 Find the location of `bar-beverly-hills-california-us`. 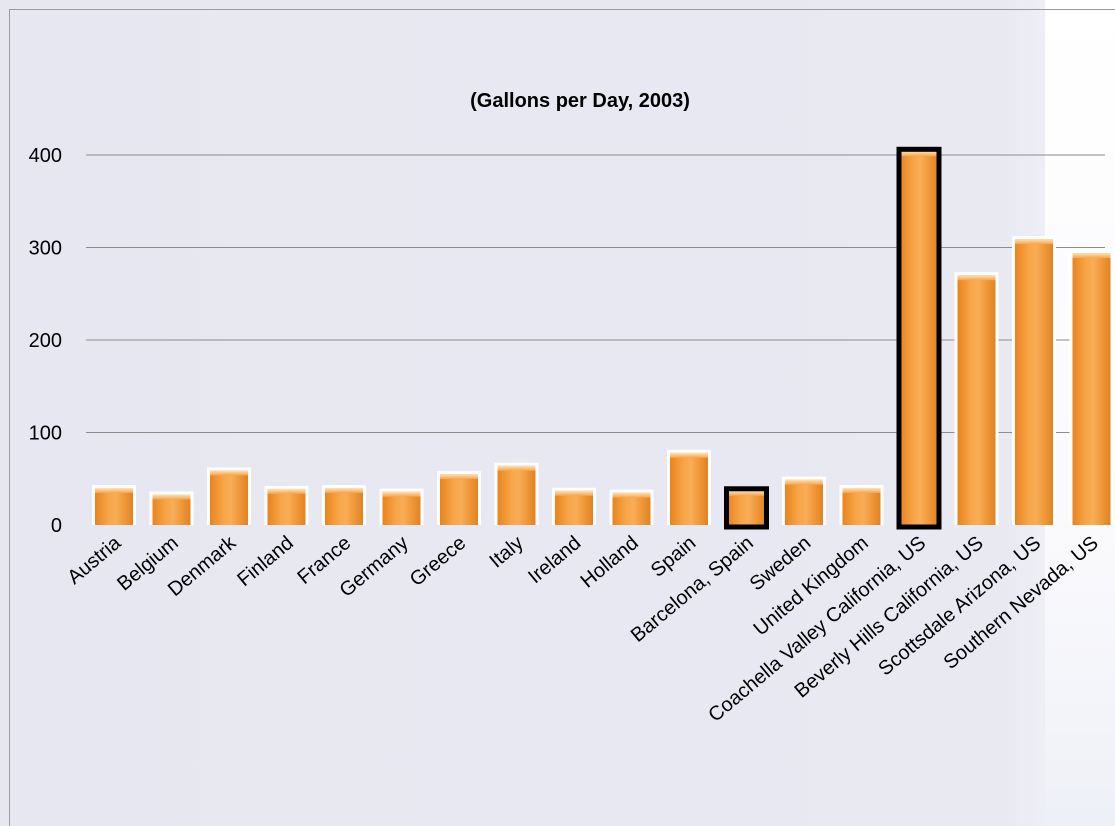

bar-beverly-hills-california-us is located at coordinates (976, 398).